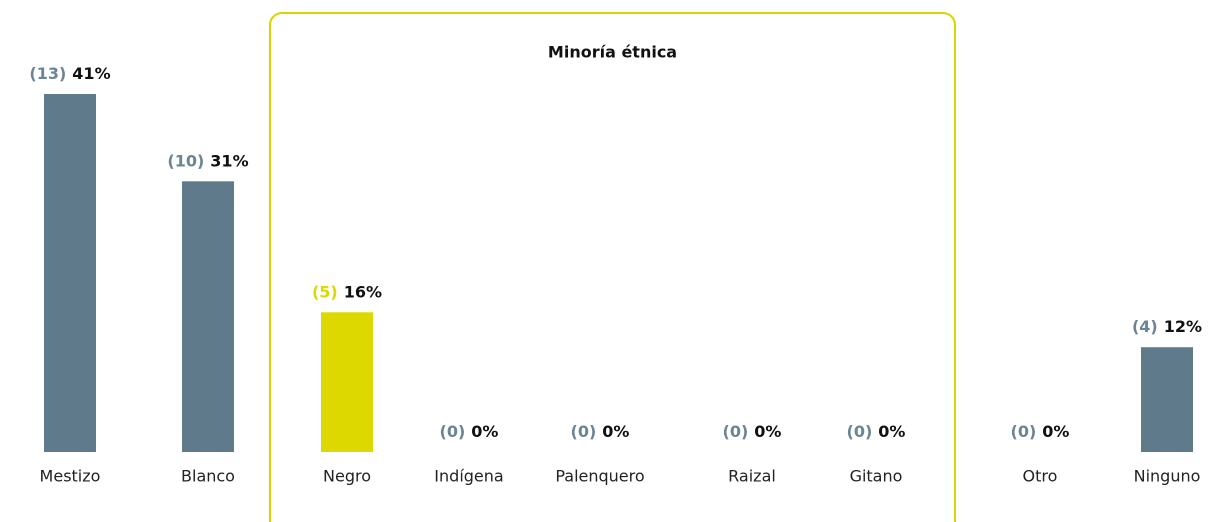 Image resolution: width=1217 pixels, height=522 pixels. I want to click on count-label: (13), so click(47, 73).